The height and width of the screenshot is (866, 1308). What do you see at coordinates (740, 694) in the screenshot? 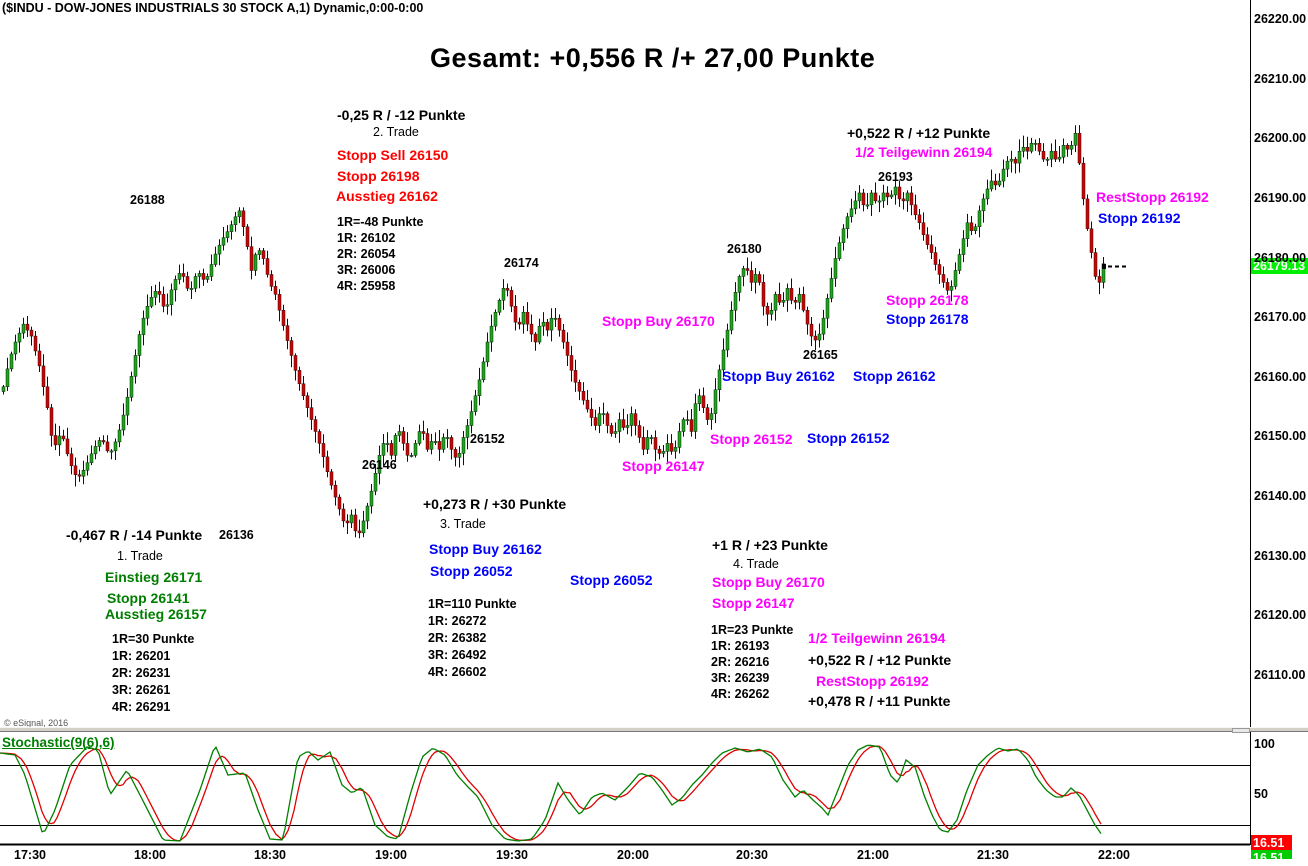
I see `trade-annotation-trade4: 4R: 26262` at bounding box center [740, 694].